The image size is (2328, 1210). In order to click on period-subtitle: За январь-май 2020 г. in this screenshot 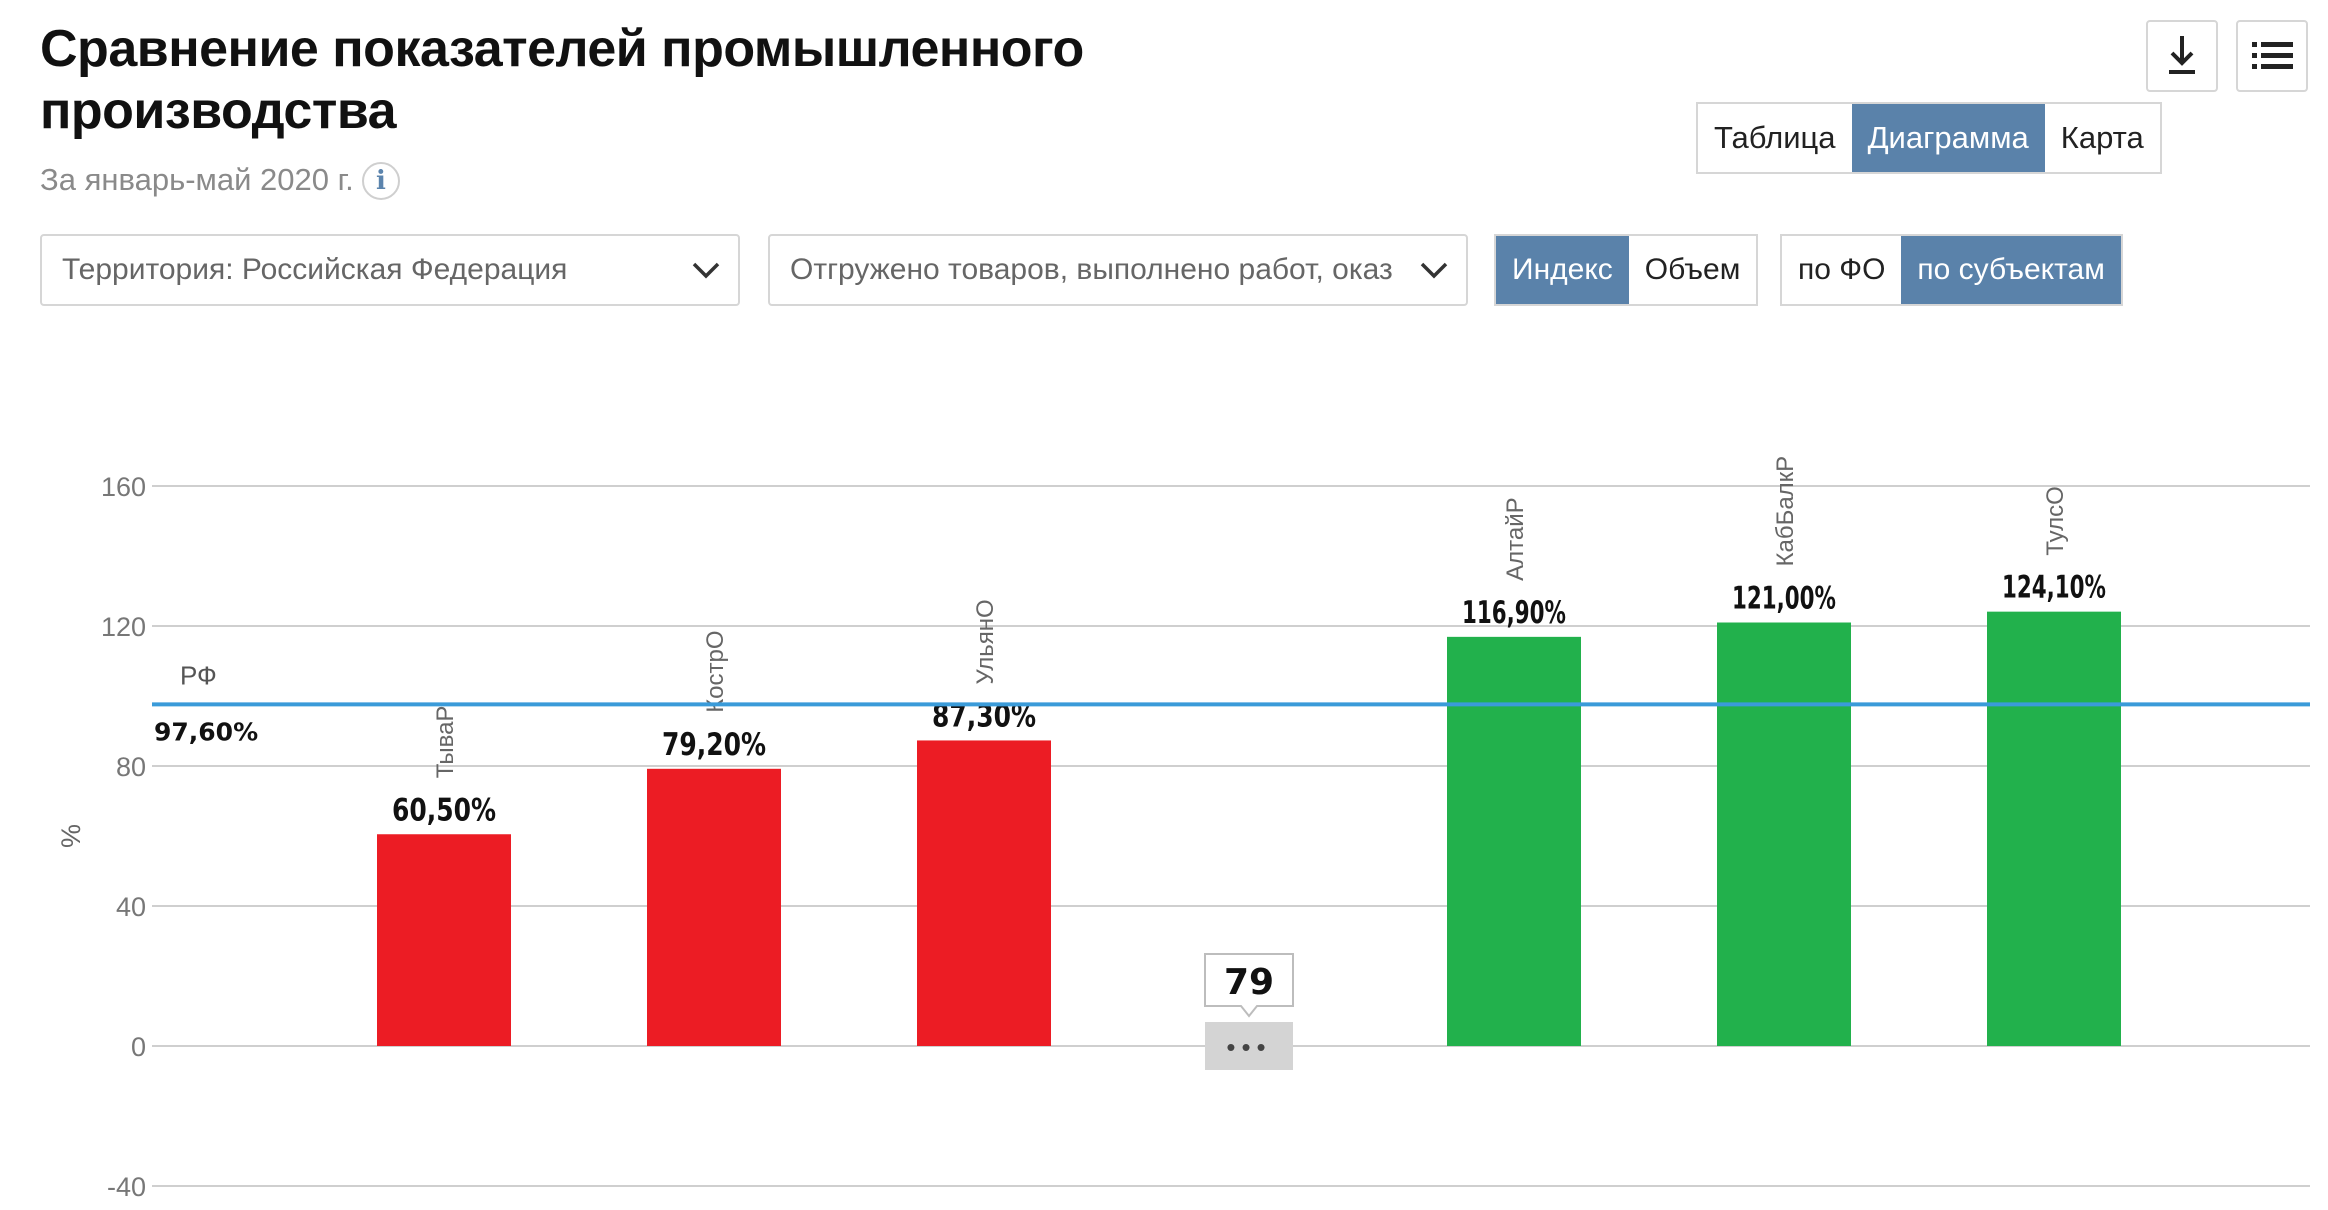, I will do `click(197, 179)`.